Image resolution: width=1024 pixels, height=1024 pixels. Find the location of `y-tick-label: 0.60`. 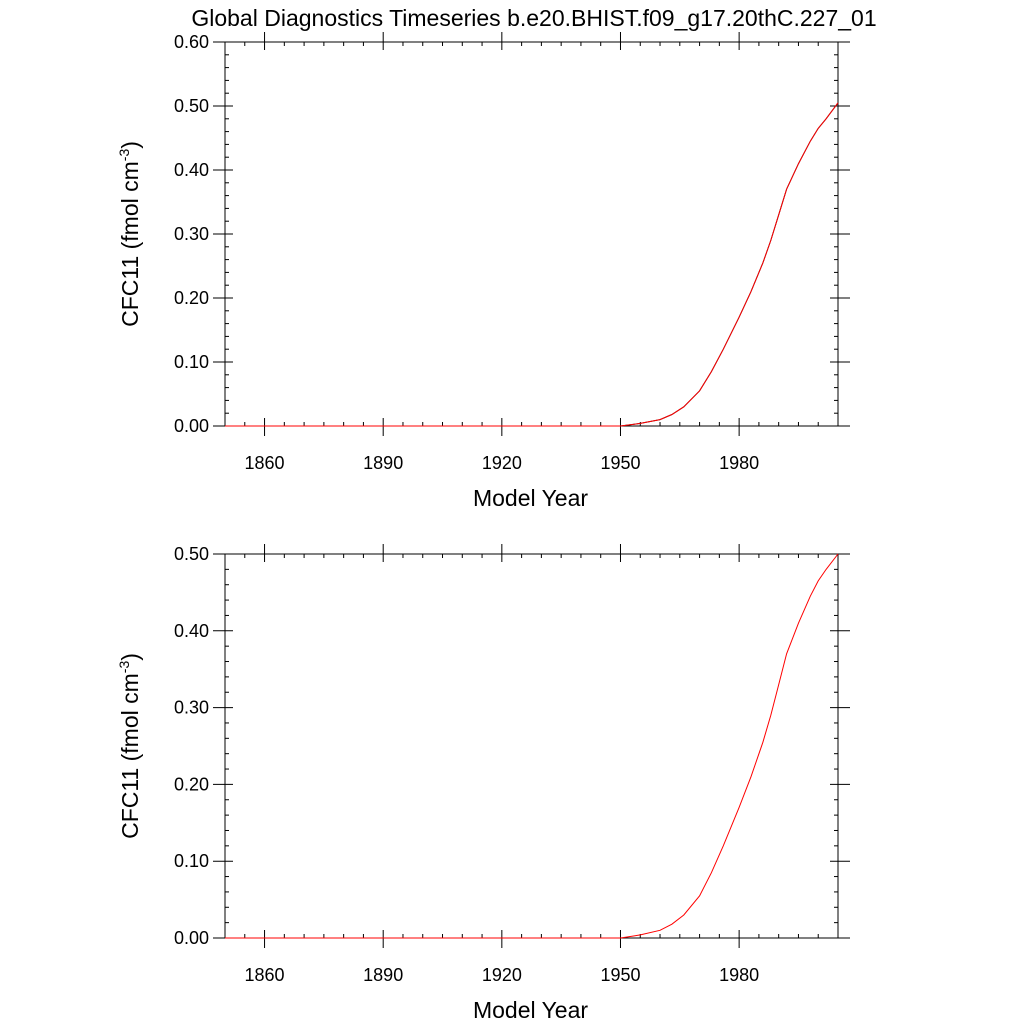

y-tick-label: 0.60 is located at coordinates (191, 42).